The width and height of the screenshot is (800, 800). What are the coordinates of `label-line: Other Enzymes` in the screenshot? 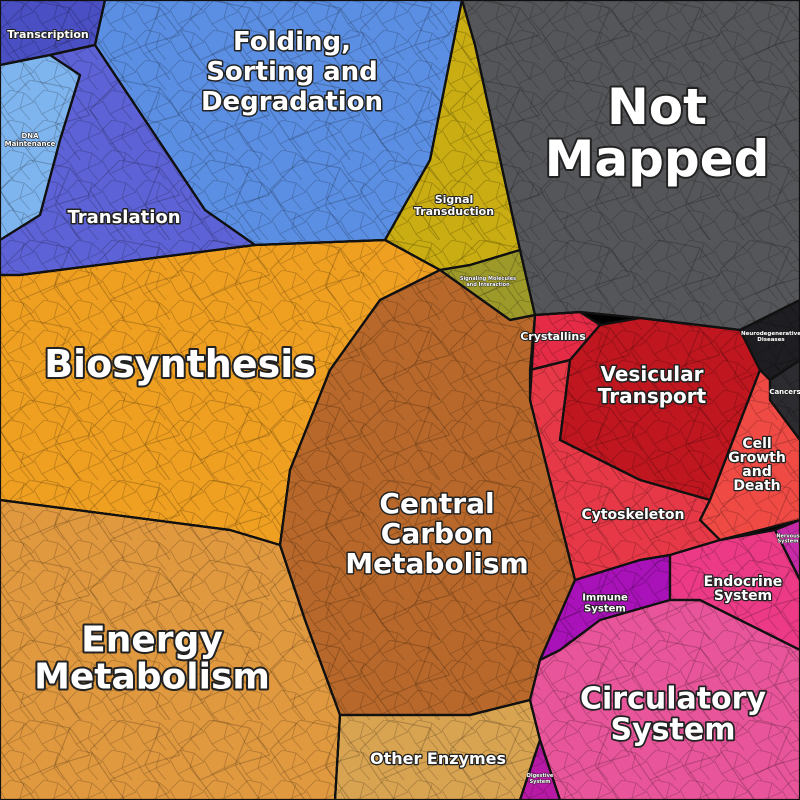 It's located at (438, 758).